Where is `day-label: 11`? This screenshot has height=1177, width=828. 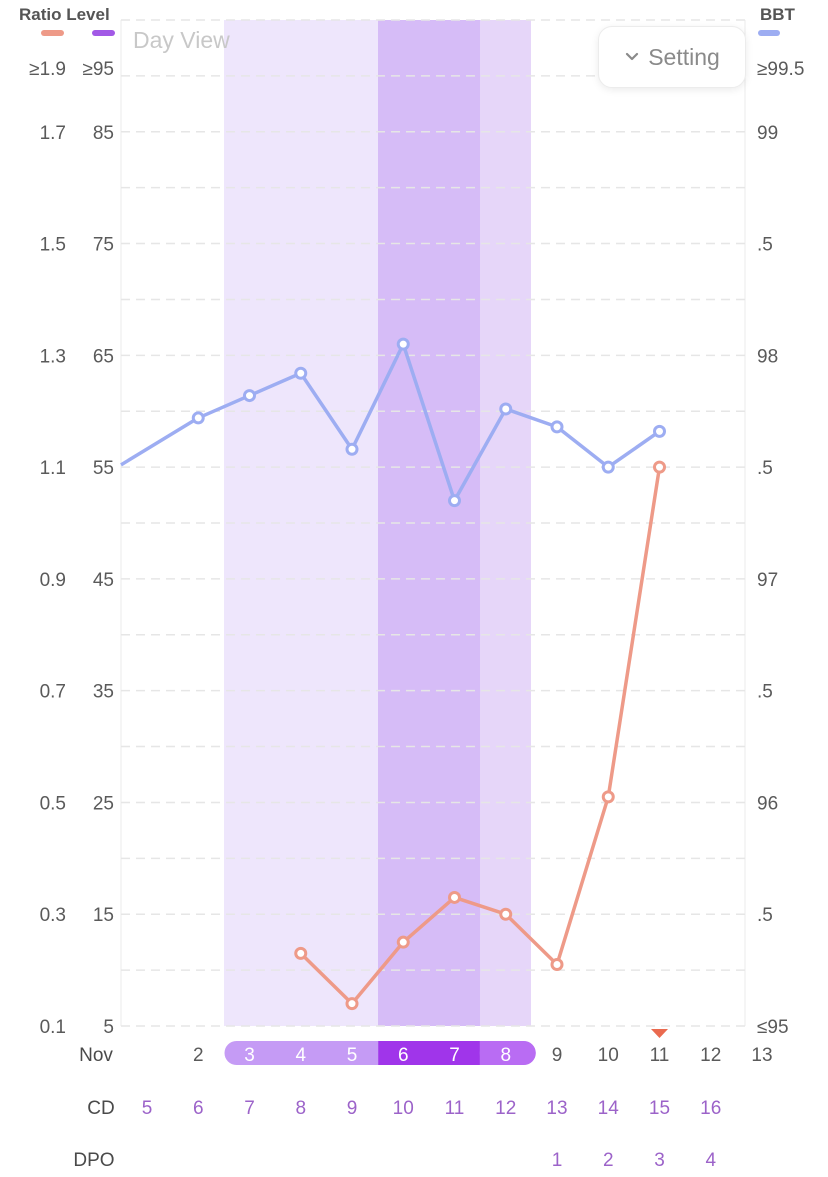 day-label: 11 is located at coordinates (660, 1055).